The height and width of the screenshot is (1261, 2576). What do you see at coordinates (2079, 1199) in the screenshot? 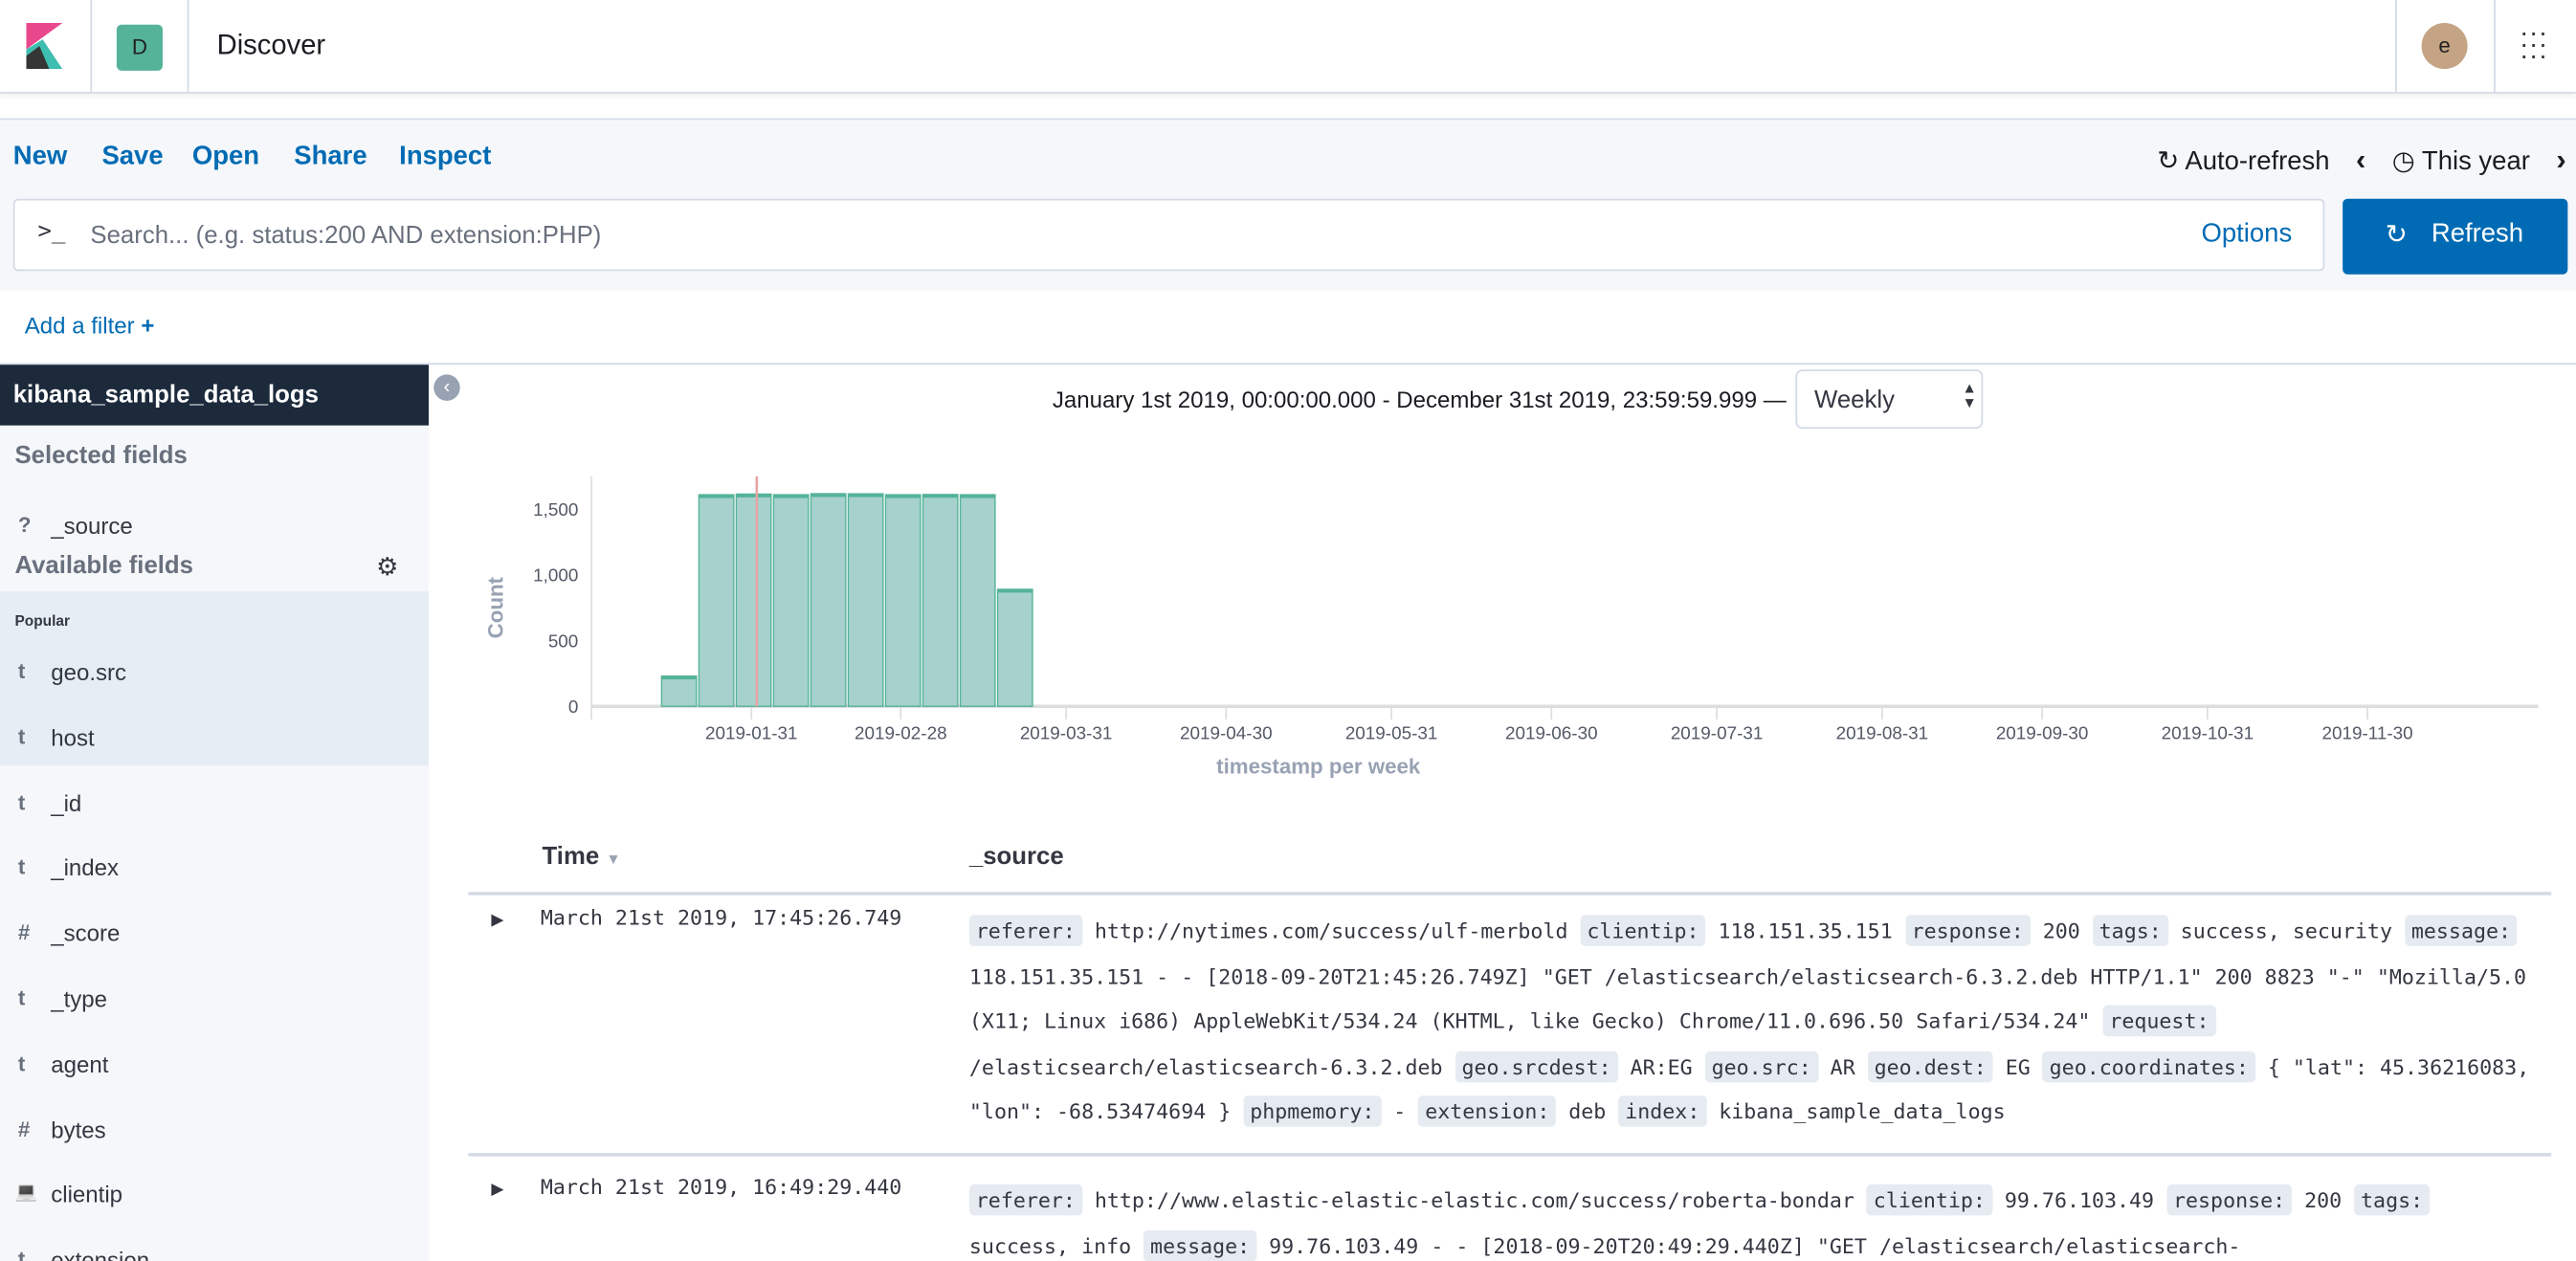
I see `field-value: 99.76.103.49` at bounding box center [2079, 1199].